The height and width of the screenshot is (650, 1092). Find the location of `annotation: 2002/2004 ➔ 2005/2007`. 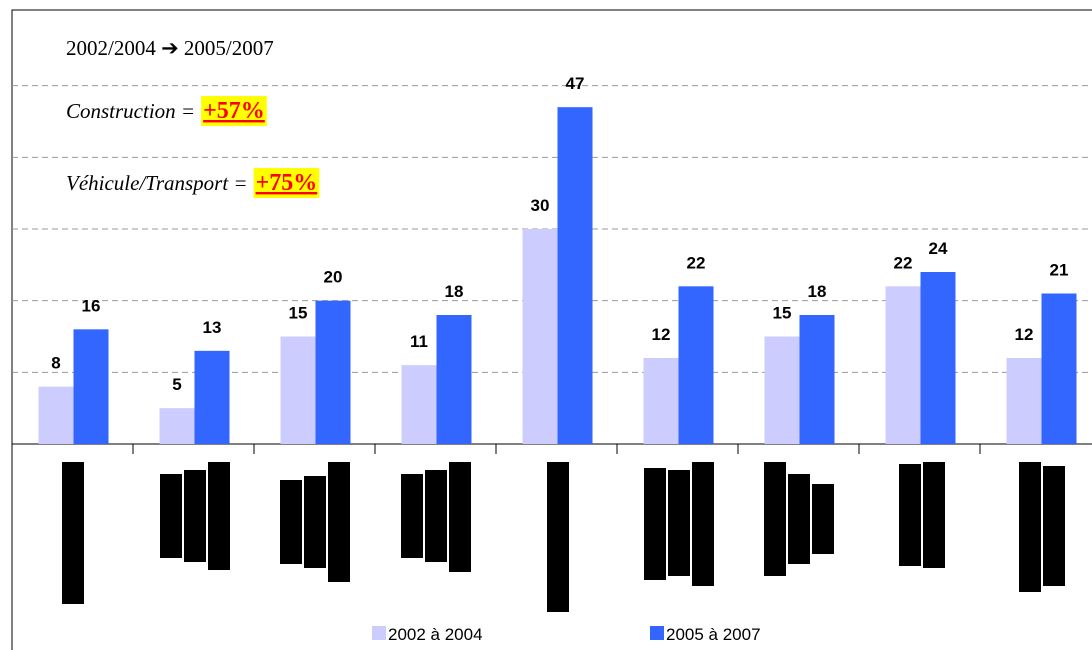

annotation: 2002/2004 ➔ 2005/2007 is located at coordinates (170, 48).